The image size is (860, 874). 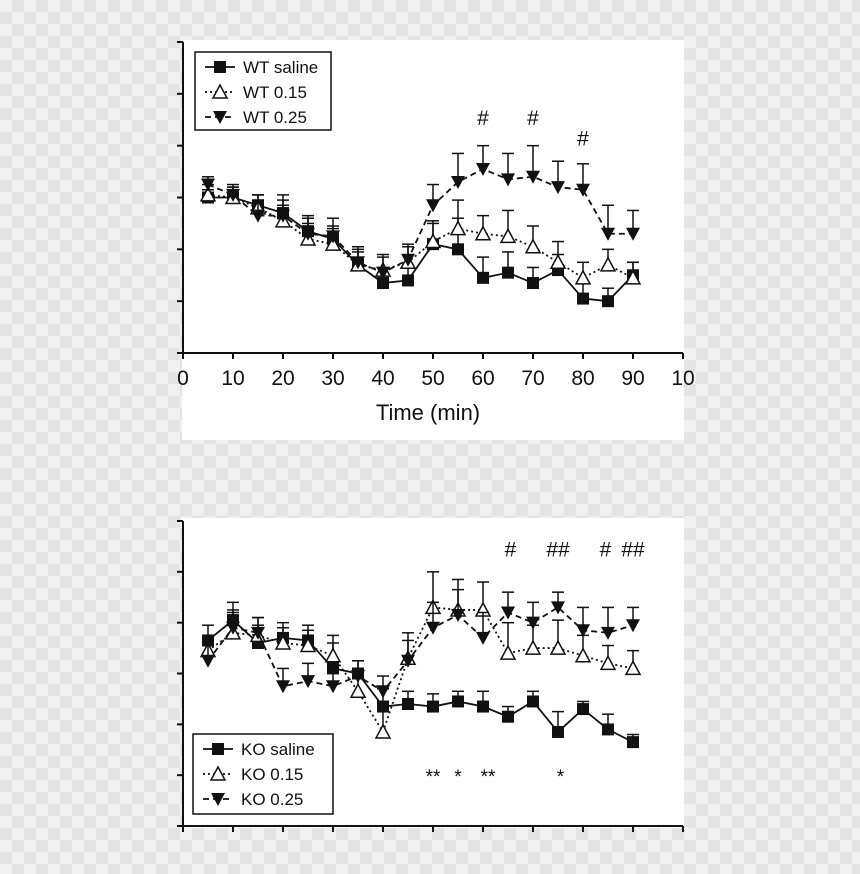 What do you see at coordinates (280, 67) in the screenshot?
I see `legend-label: WT saline` at bounding box center [280, 67].